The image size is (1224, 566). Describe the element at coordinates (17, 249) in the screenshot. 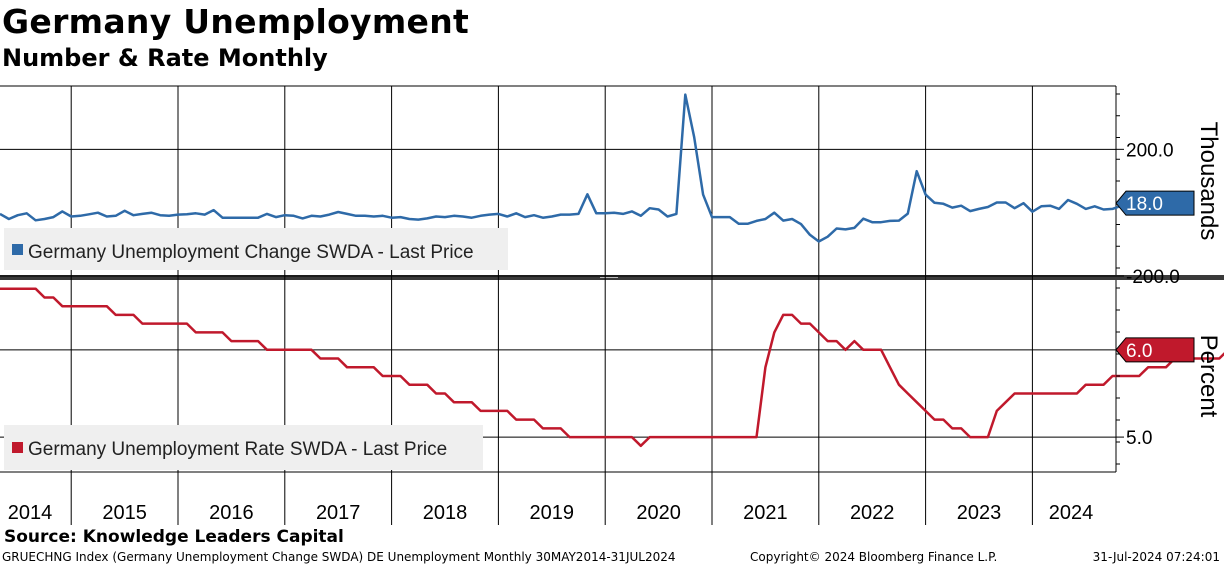

I see `legend-top-swatch` at that location.